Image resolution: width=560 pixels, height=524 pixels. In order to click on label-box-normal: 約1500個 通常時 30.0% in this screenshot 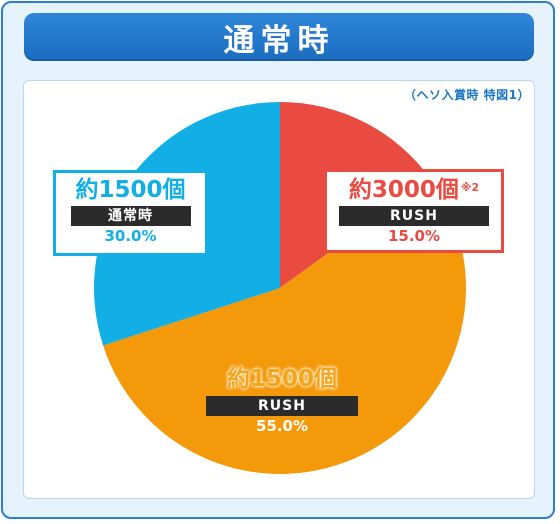, I will do `click(130, 213)`.